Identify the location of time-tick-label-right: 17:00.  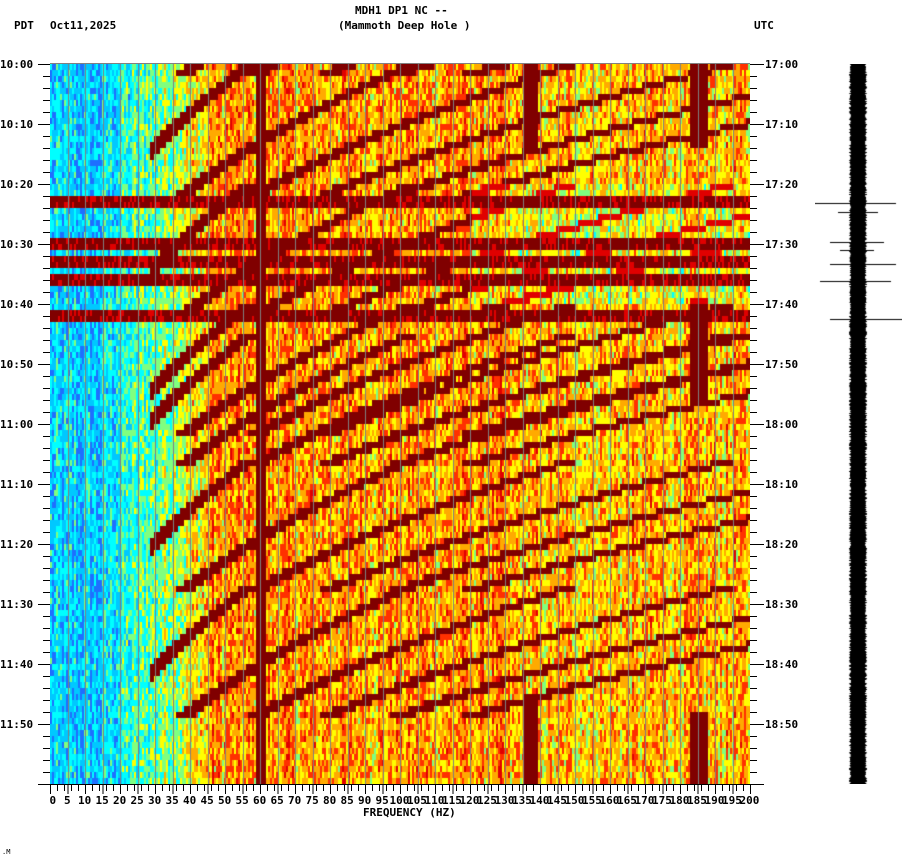
(782, 64).